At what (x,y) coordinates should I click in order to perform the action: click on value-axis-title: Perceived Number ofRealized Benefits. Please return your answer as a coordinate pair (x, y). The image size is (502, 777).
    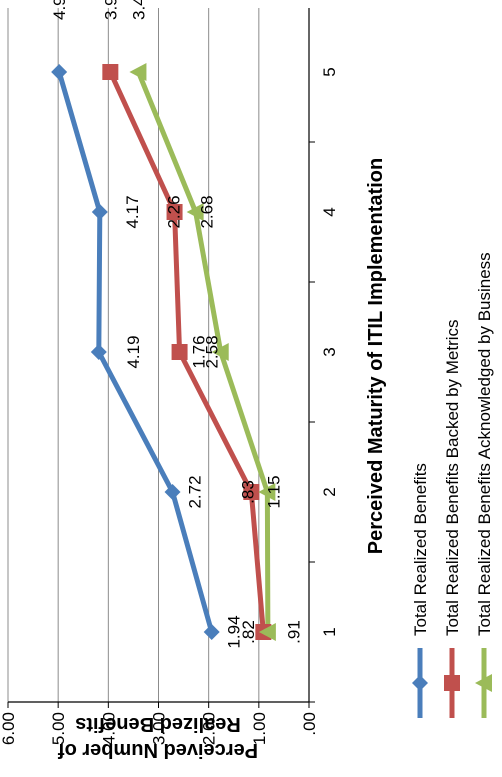
    Looking at the image, I should click on (158, 737).